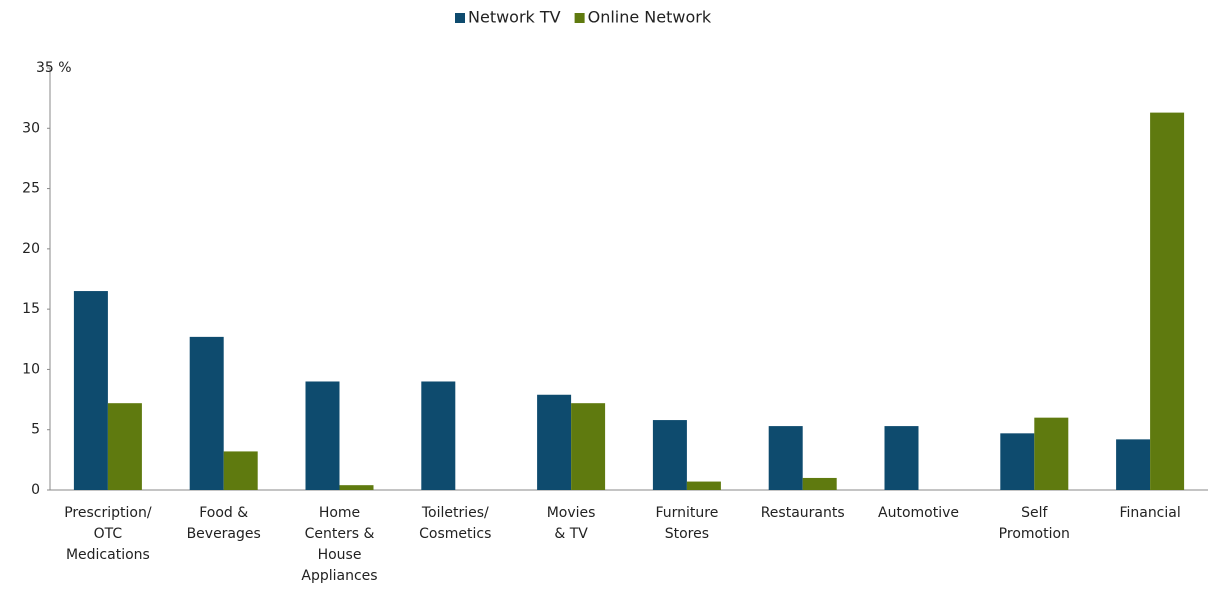 The image size is (1210, 592). What do you see at coordinates (31, 369) in the screenshot?
I see `y-tick-label: 10` at bounding box center [31, 369].